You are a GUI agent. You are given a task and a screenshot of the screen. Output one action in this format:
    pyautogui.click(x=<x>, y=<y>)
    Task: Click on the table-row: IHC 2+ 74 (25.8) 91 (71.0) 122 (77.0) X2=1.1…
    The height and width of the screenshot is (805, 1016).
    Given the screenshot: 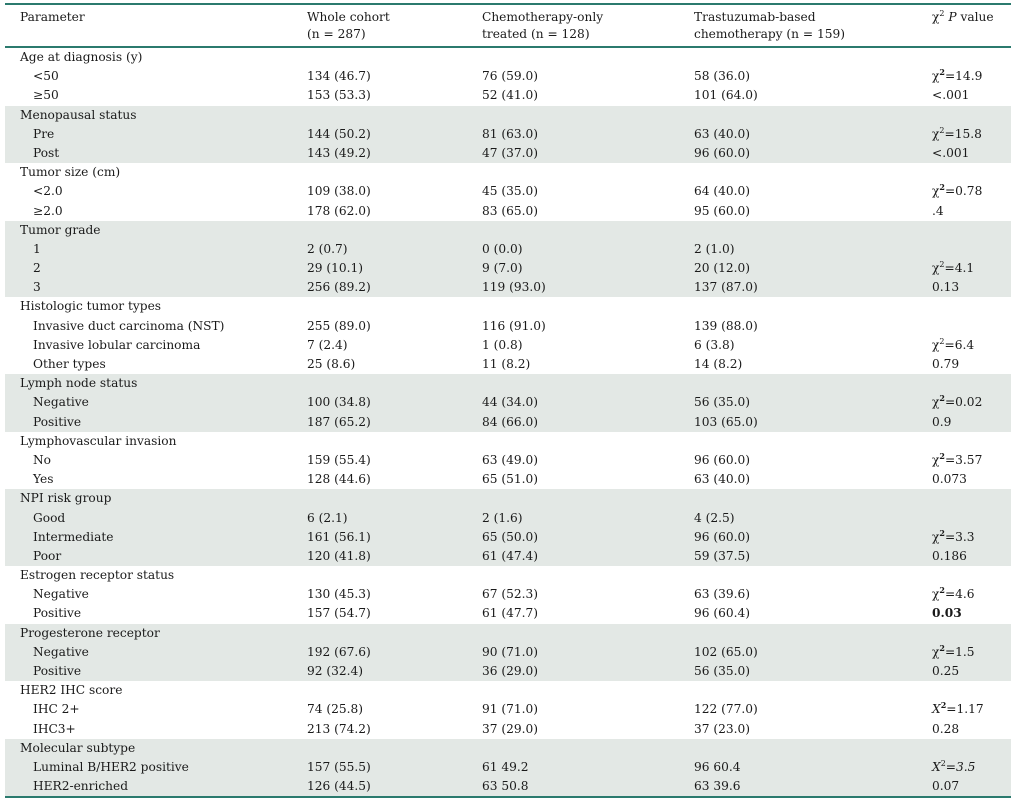 What is the action you would take?
    pyautogui.click(x=508, y=709)
    